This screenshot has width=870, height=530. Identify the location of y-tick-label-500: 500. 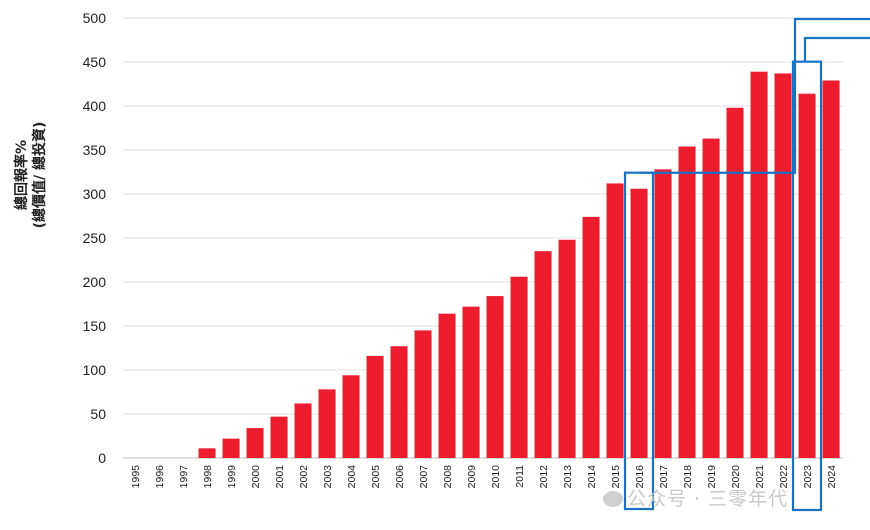
(95, 18).